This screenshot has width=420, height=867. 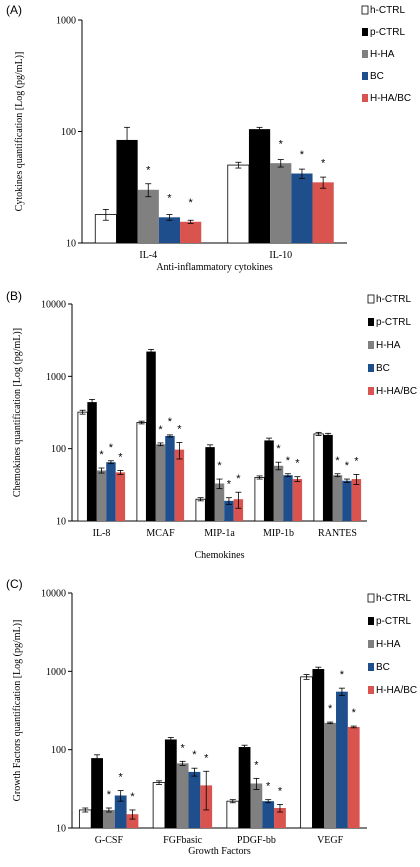 What do you see at coordinates (356, 500) in the screenshot?
I see `bar-h-ha-bc-rantes` at bounding box center [356, 500].